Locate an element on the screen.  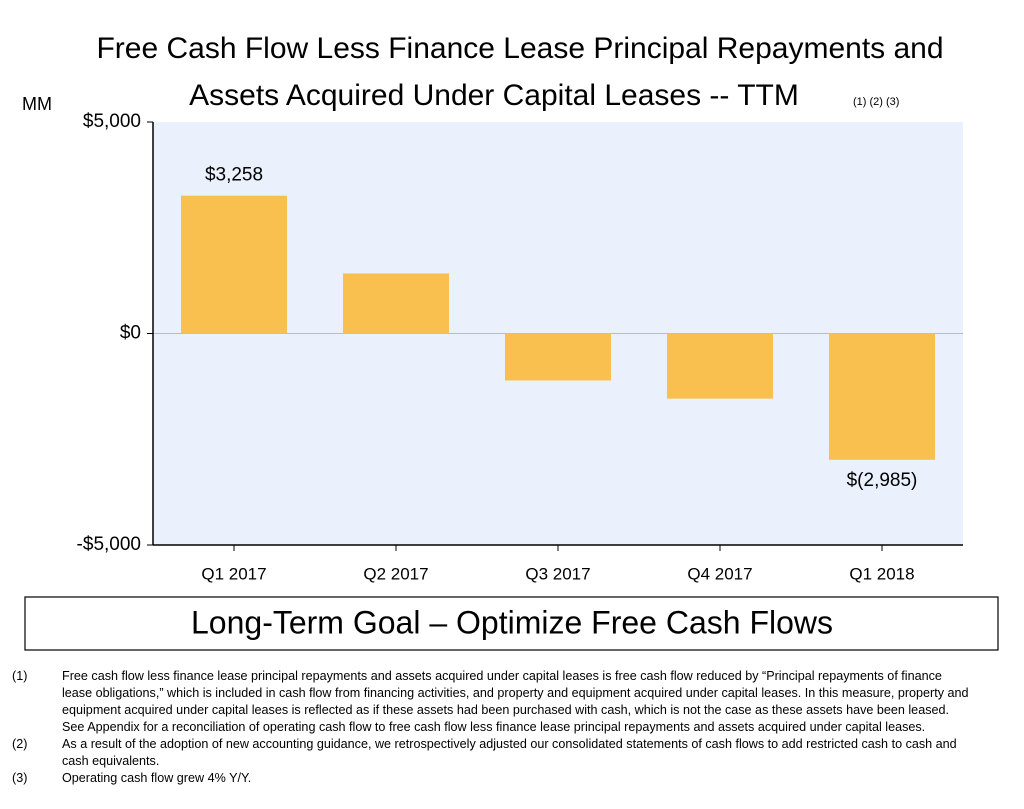
x-tick-label: Q3 2017 is located at coordinates (557, 573).